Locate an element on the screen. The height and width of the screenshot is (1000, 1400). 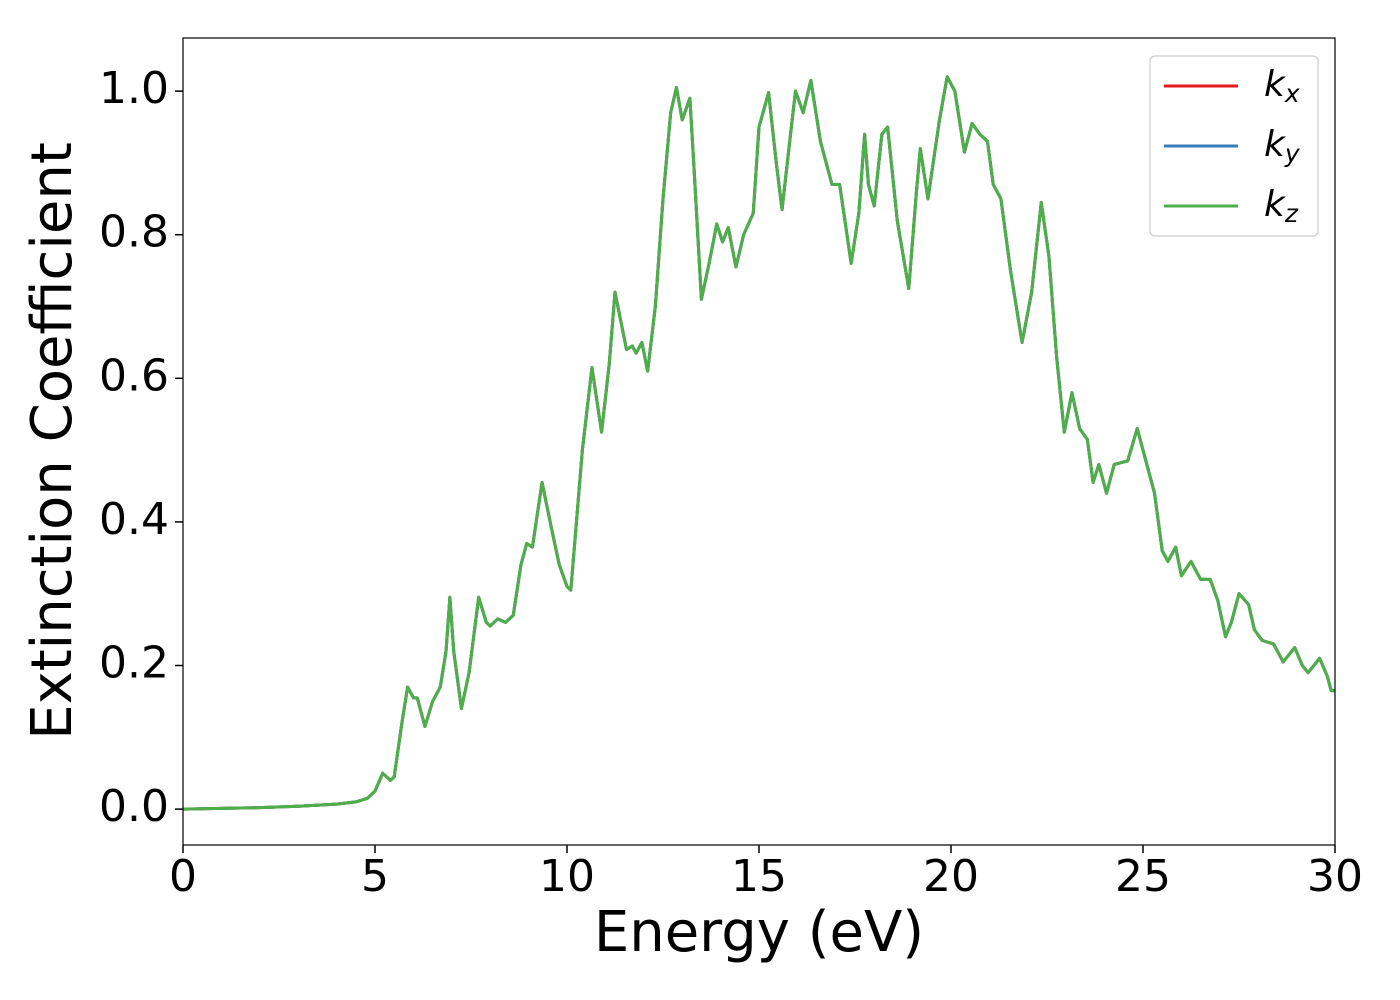
x-tick-label: 15 is located at coordinates (759, 876).